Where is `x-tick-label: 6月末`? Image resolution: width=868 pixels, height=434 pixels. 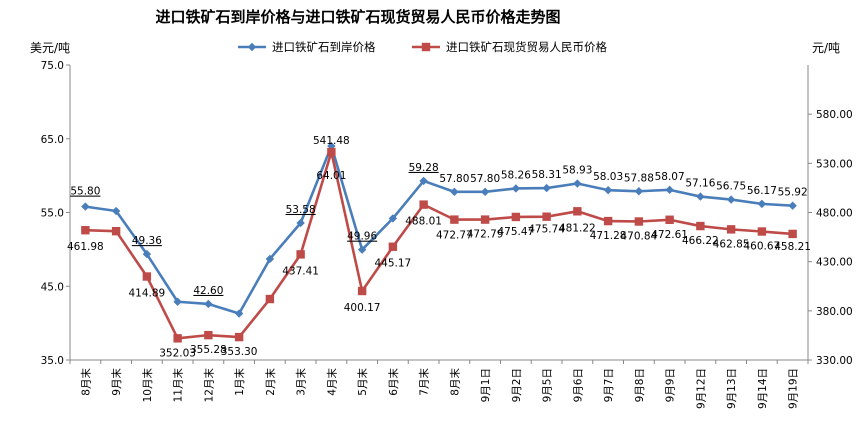
x-tick-label: 6月末 is located at coordinates (393, 382).